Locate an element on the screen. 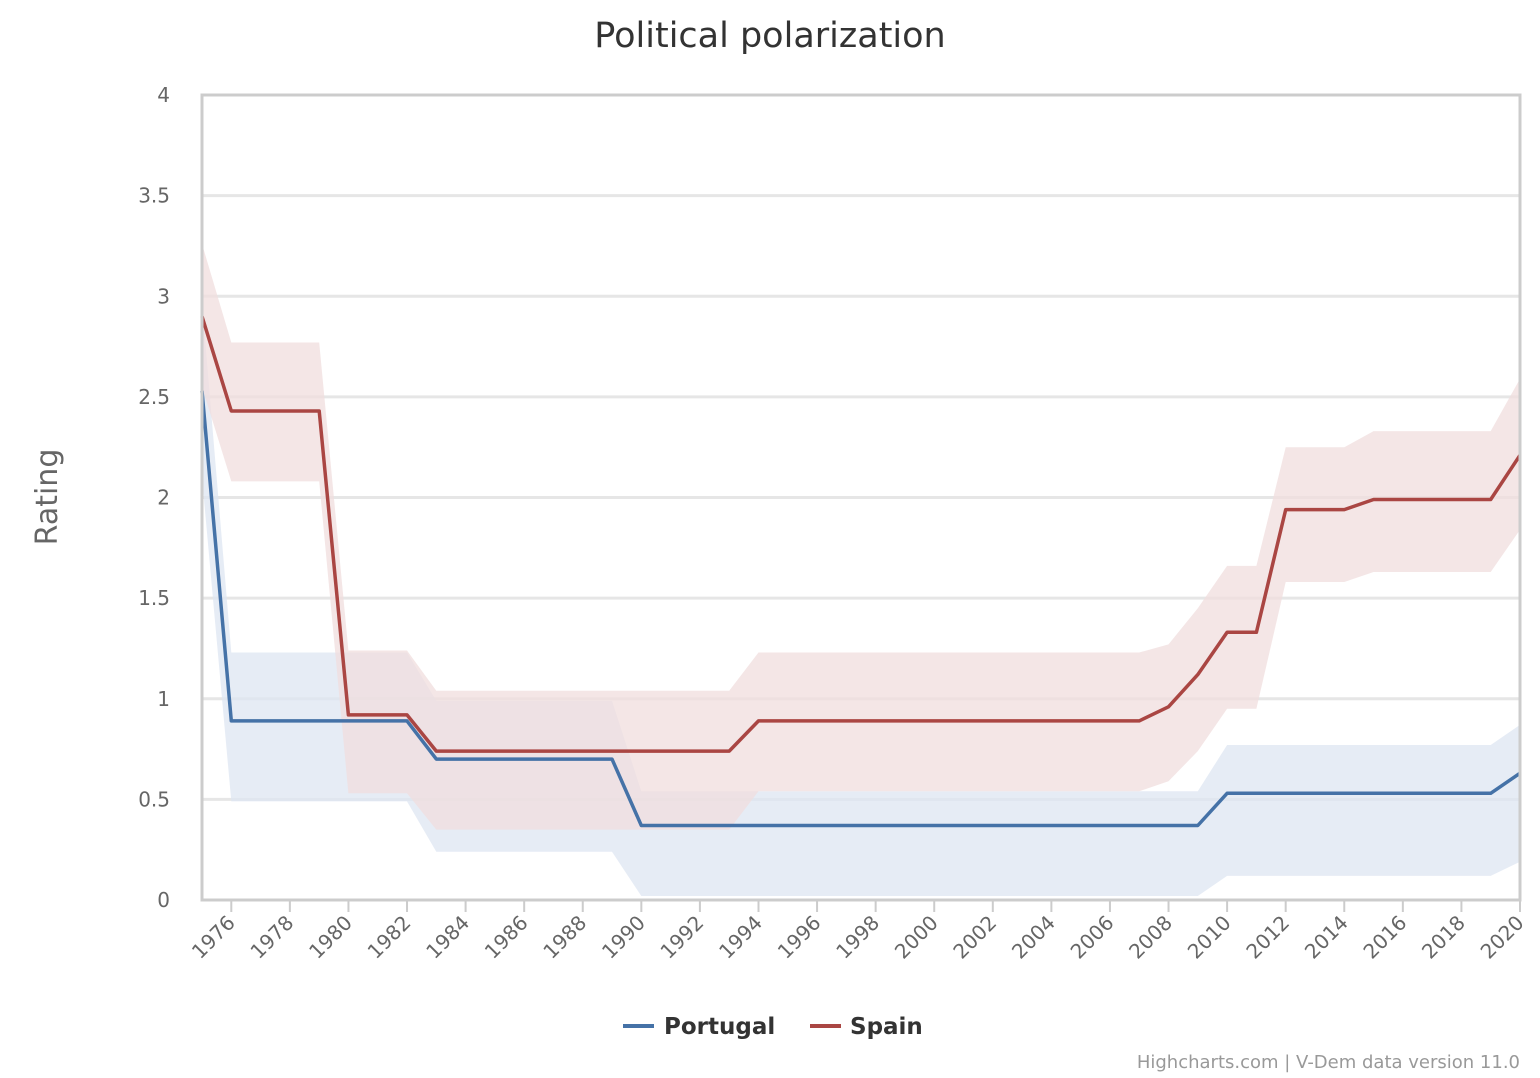 The height and width of the screenshot is (1078, 1540). y-tick-label: 3.5 is located at coordinates (154, 196).